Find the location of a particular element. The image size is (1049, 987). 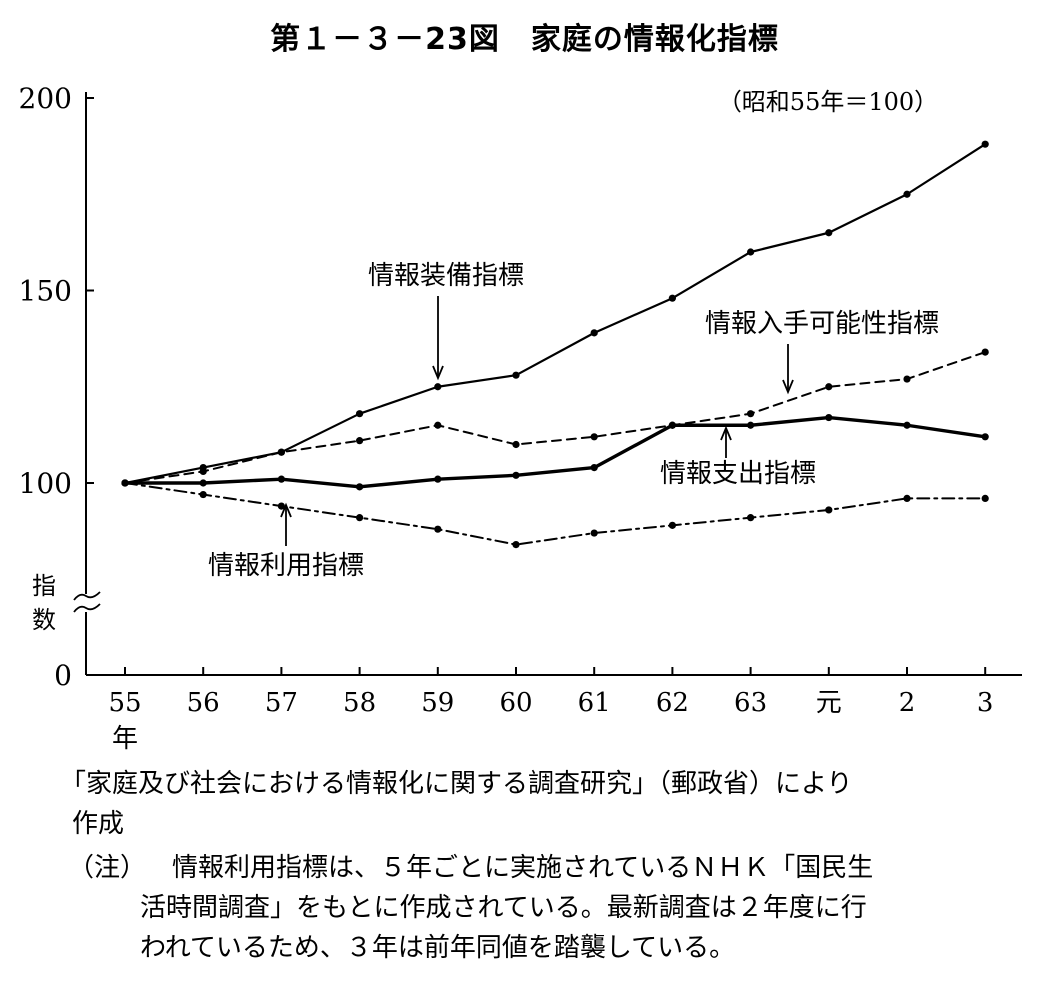

x-tick-label: 元 is located at coordinates (829, 703).